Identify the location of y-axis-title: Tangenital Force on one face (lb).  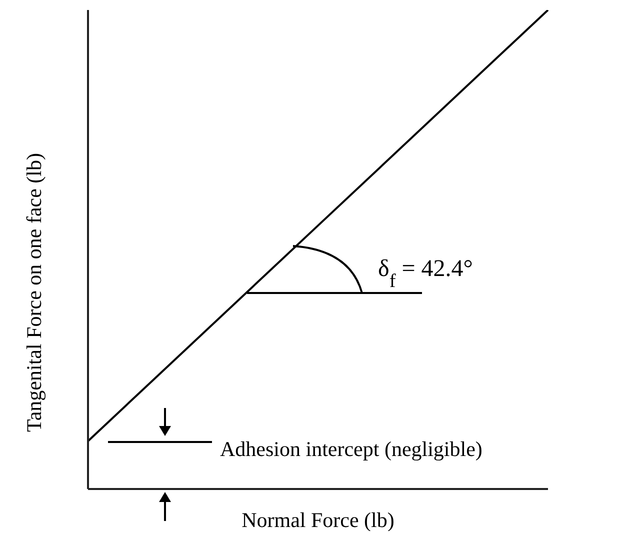
(34, 293).